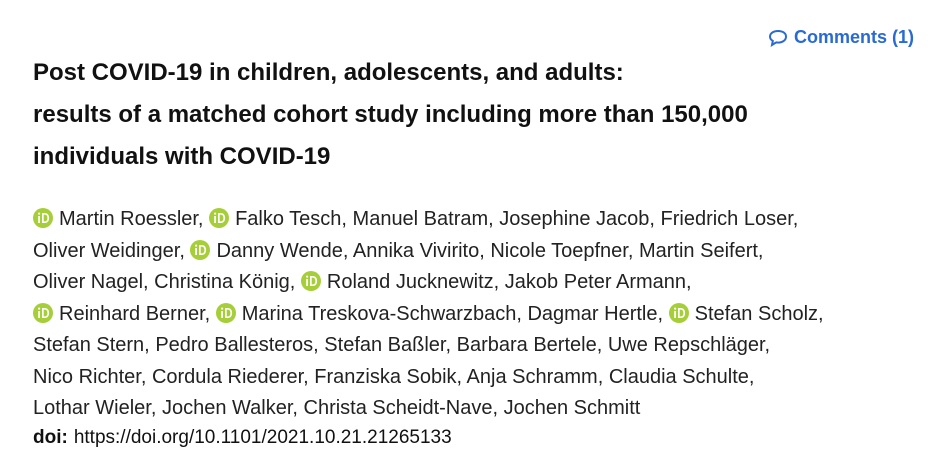 This screenshot has width=944, height=464. What do you see at coordinates (577, 219) in the screenshot?
I see `author-name: Josephine Jacob,` at bounding box center [577, 219].